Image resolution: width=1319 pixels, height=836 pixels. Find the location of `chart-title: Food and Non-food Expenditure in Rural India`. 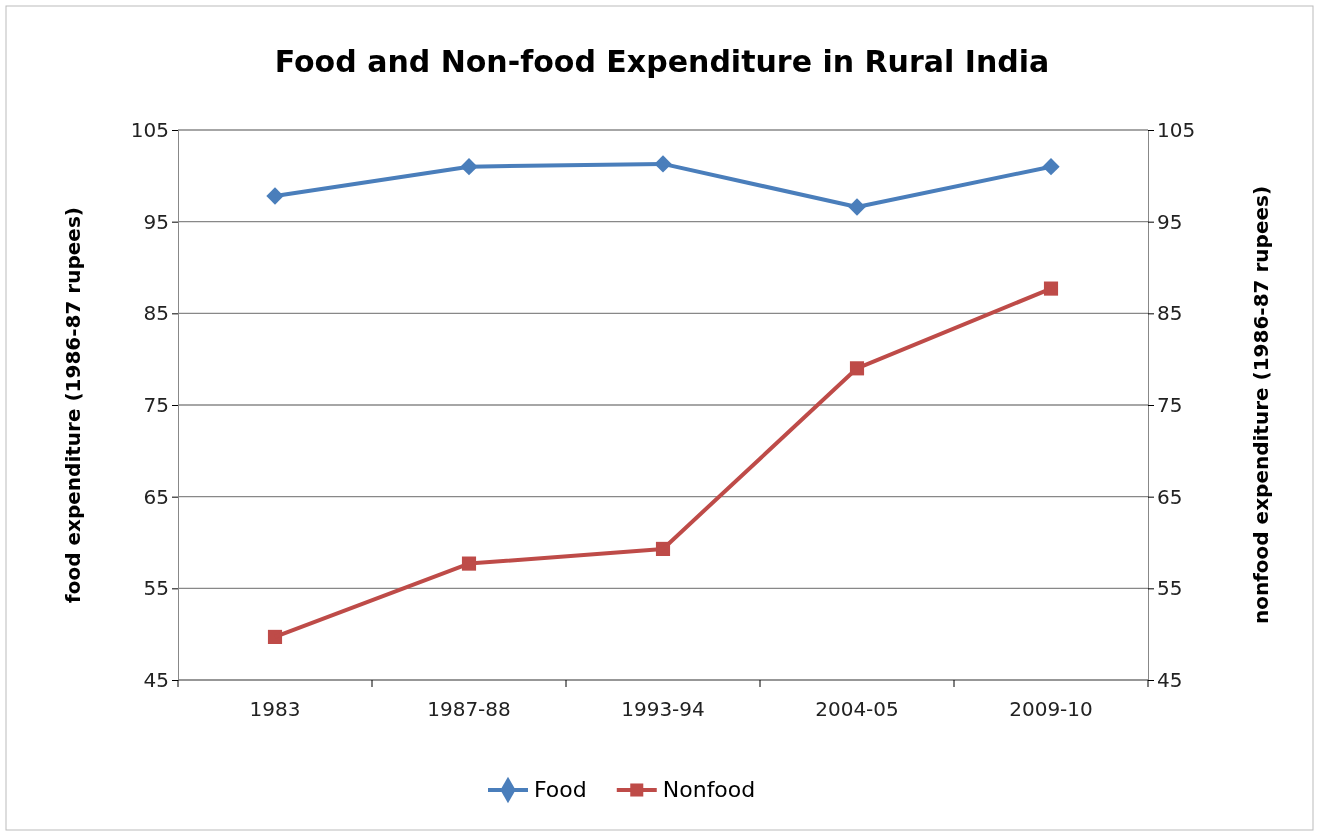

chart-title: Food and Non-food Expenditure in Rural India is located at coordinates (662, 61).